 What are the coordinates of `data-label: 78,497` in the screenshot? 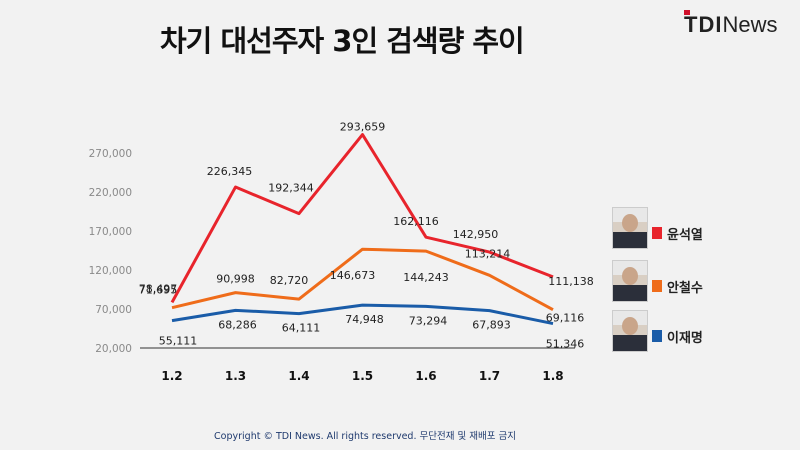 It's located at (158, 288).